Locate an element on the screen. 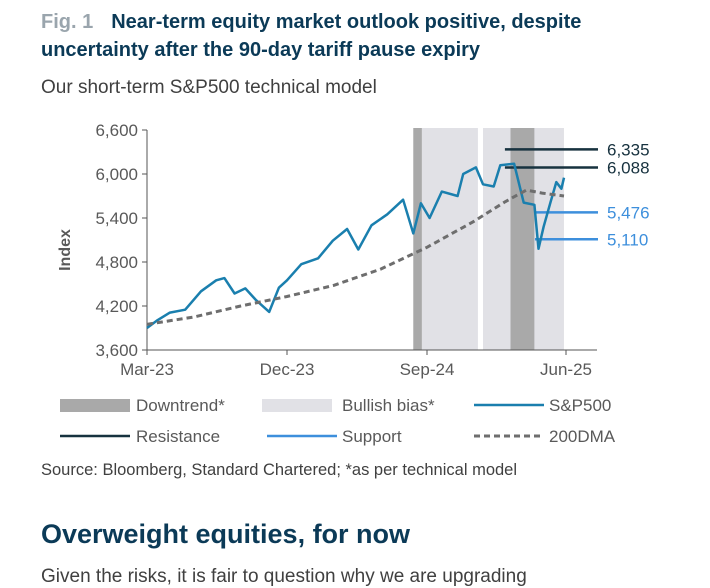 The height and width of the screenshot is (588, 710). legend-label-bullish-bias: Bullish bias* is located at coordinates (388, 405).